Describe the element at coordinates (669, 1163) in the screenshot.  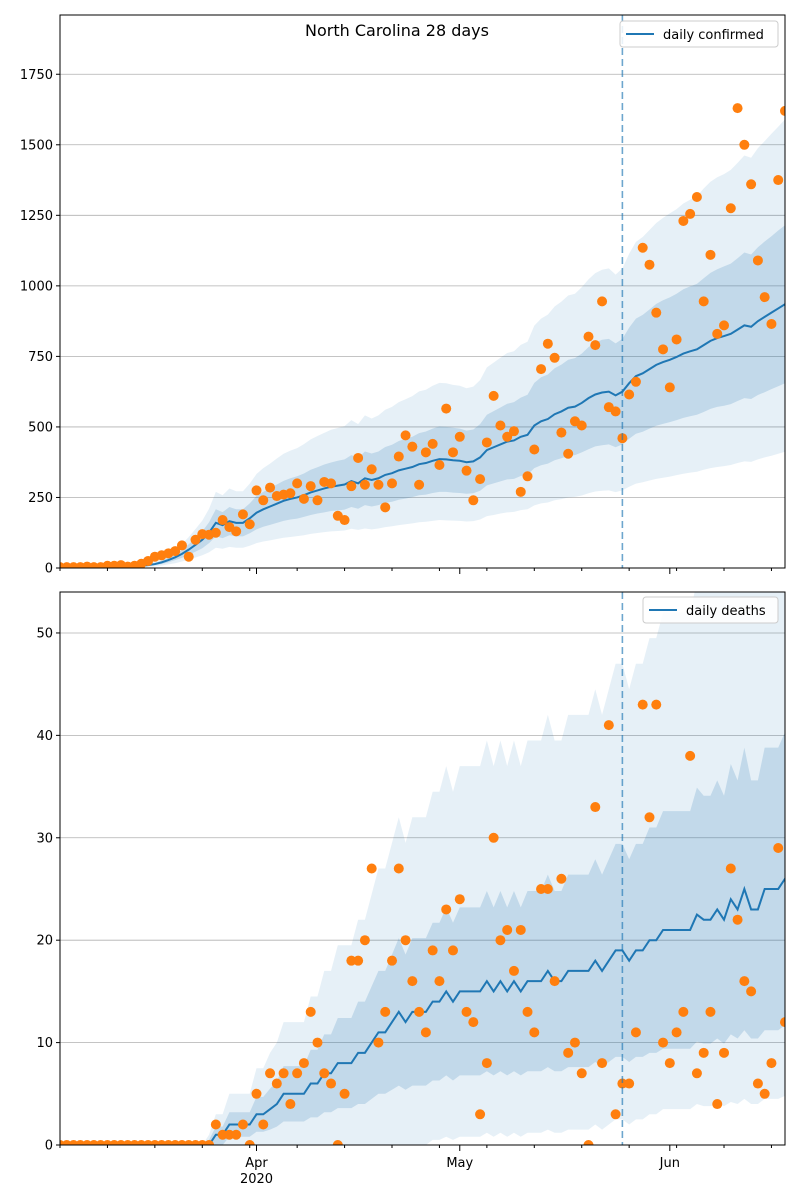
I see `x-tick-label: Jun` at that location.